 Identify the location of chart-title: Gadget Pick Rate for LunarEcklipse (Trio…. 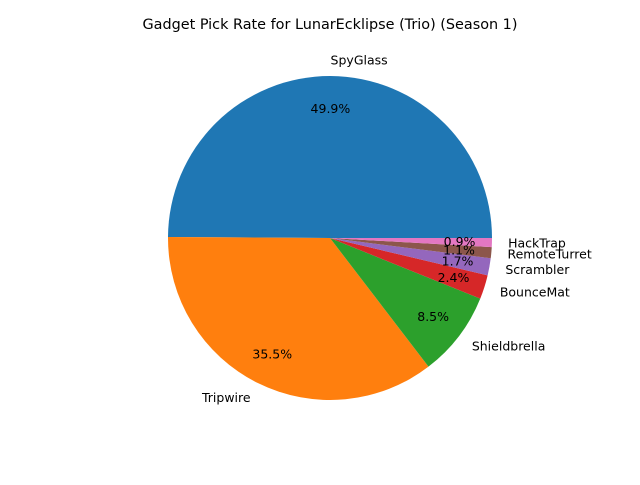
(330, 25).